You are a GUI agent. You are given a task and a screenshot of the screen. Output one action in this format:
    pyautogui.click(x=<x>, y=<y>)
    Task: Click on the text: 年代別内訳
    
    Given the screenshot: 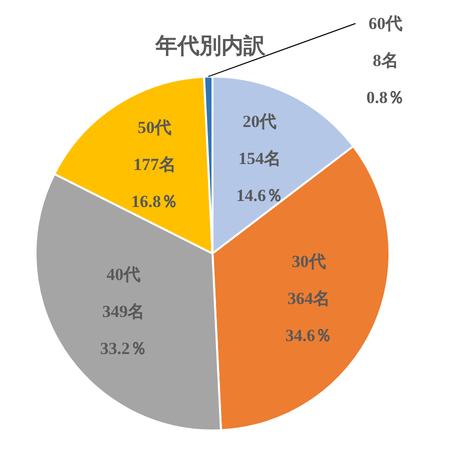 What is the action you would take?
    pyautogui.click(x=210, y=45)
    